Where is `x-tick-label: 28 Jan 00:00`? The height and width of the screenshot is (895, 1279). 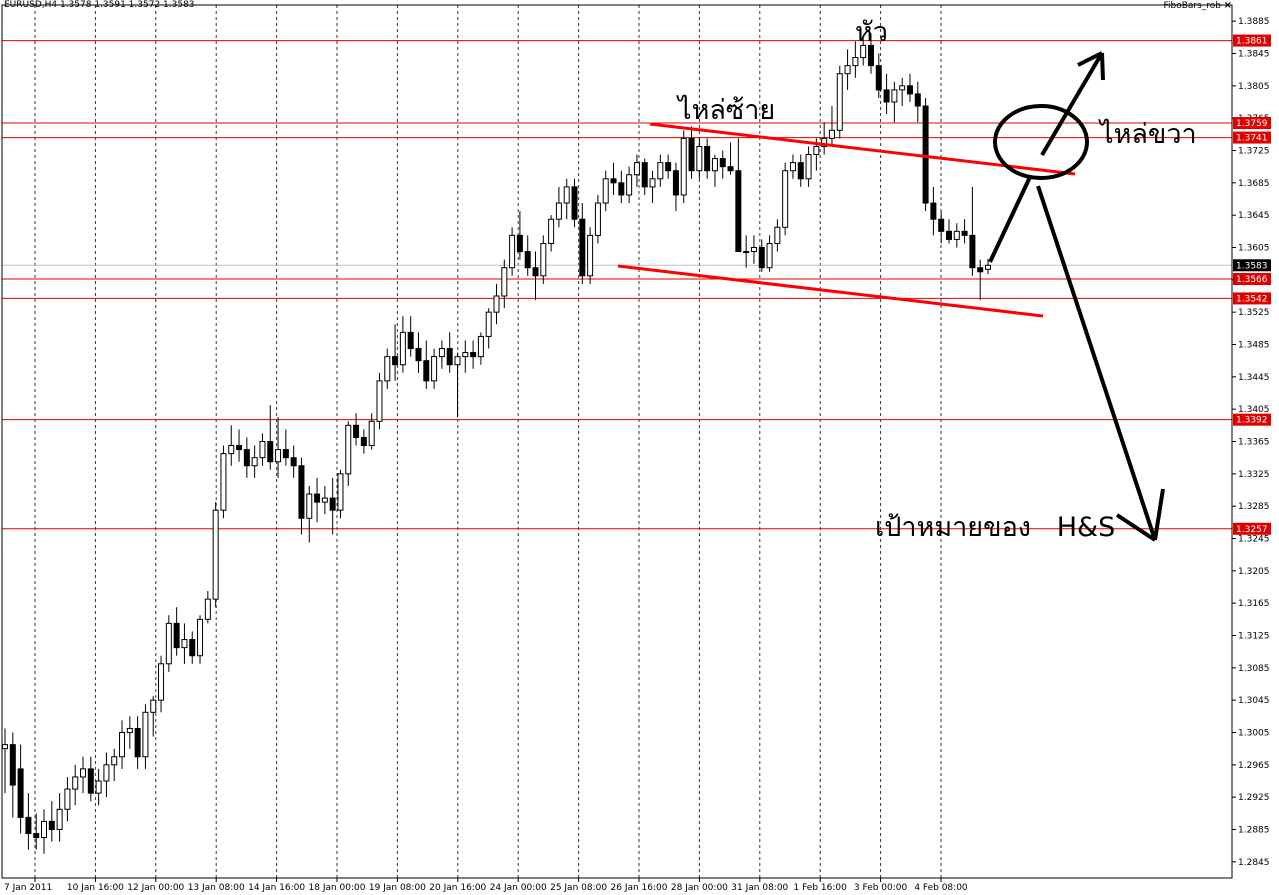 x-tick-label: 28 Jan 00:00 is located at coordinates (699, 888).